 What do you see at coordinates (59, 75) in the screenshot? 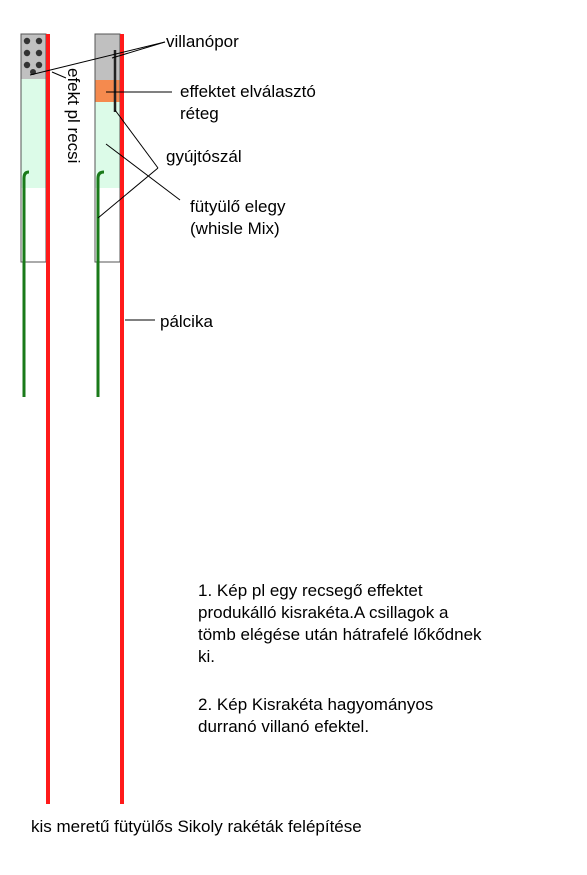
I see `leader-effect` at bounding box center [59, 75].